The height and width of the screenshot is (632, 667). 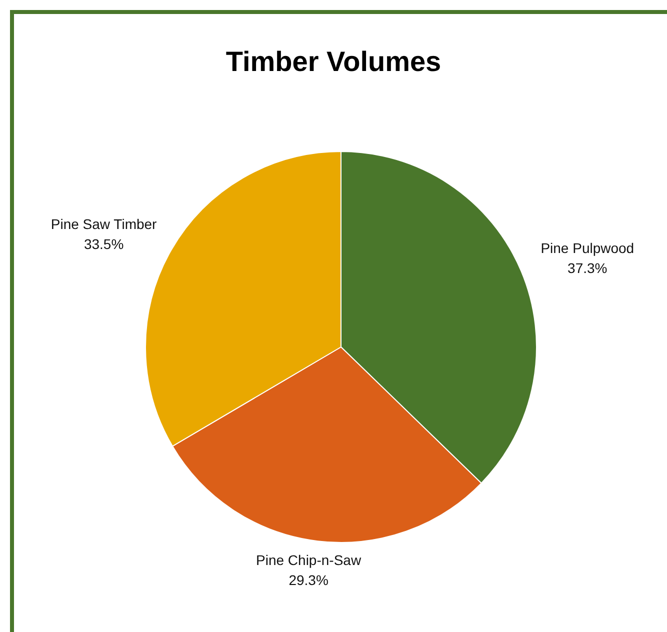 I want to click on data-label: 37.3%, so click(x=588, y=268).